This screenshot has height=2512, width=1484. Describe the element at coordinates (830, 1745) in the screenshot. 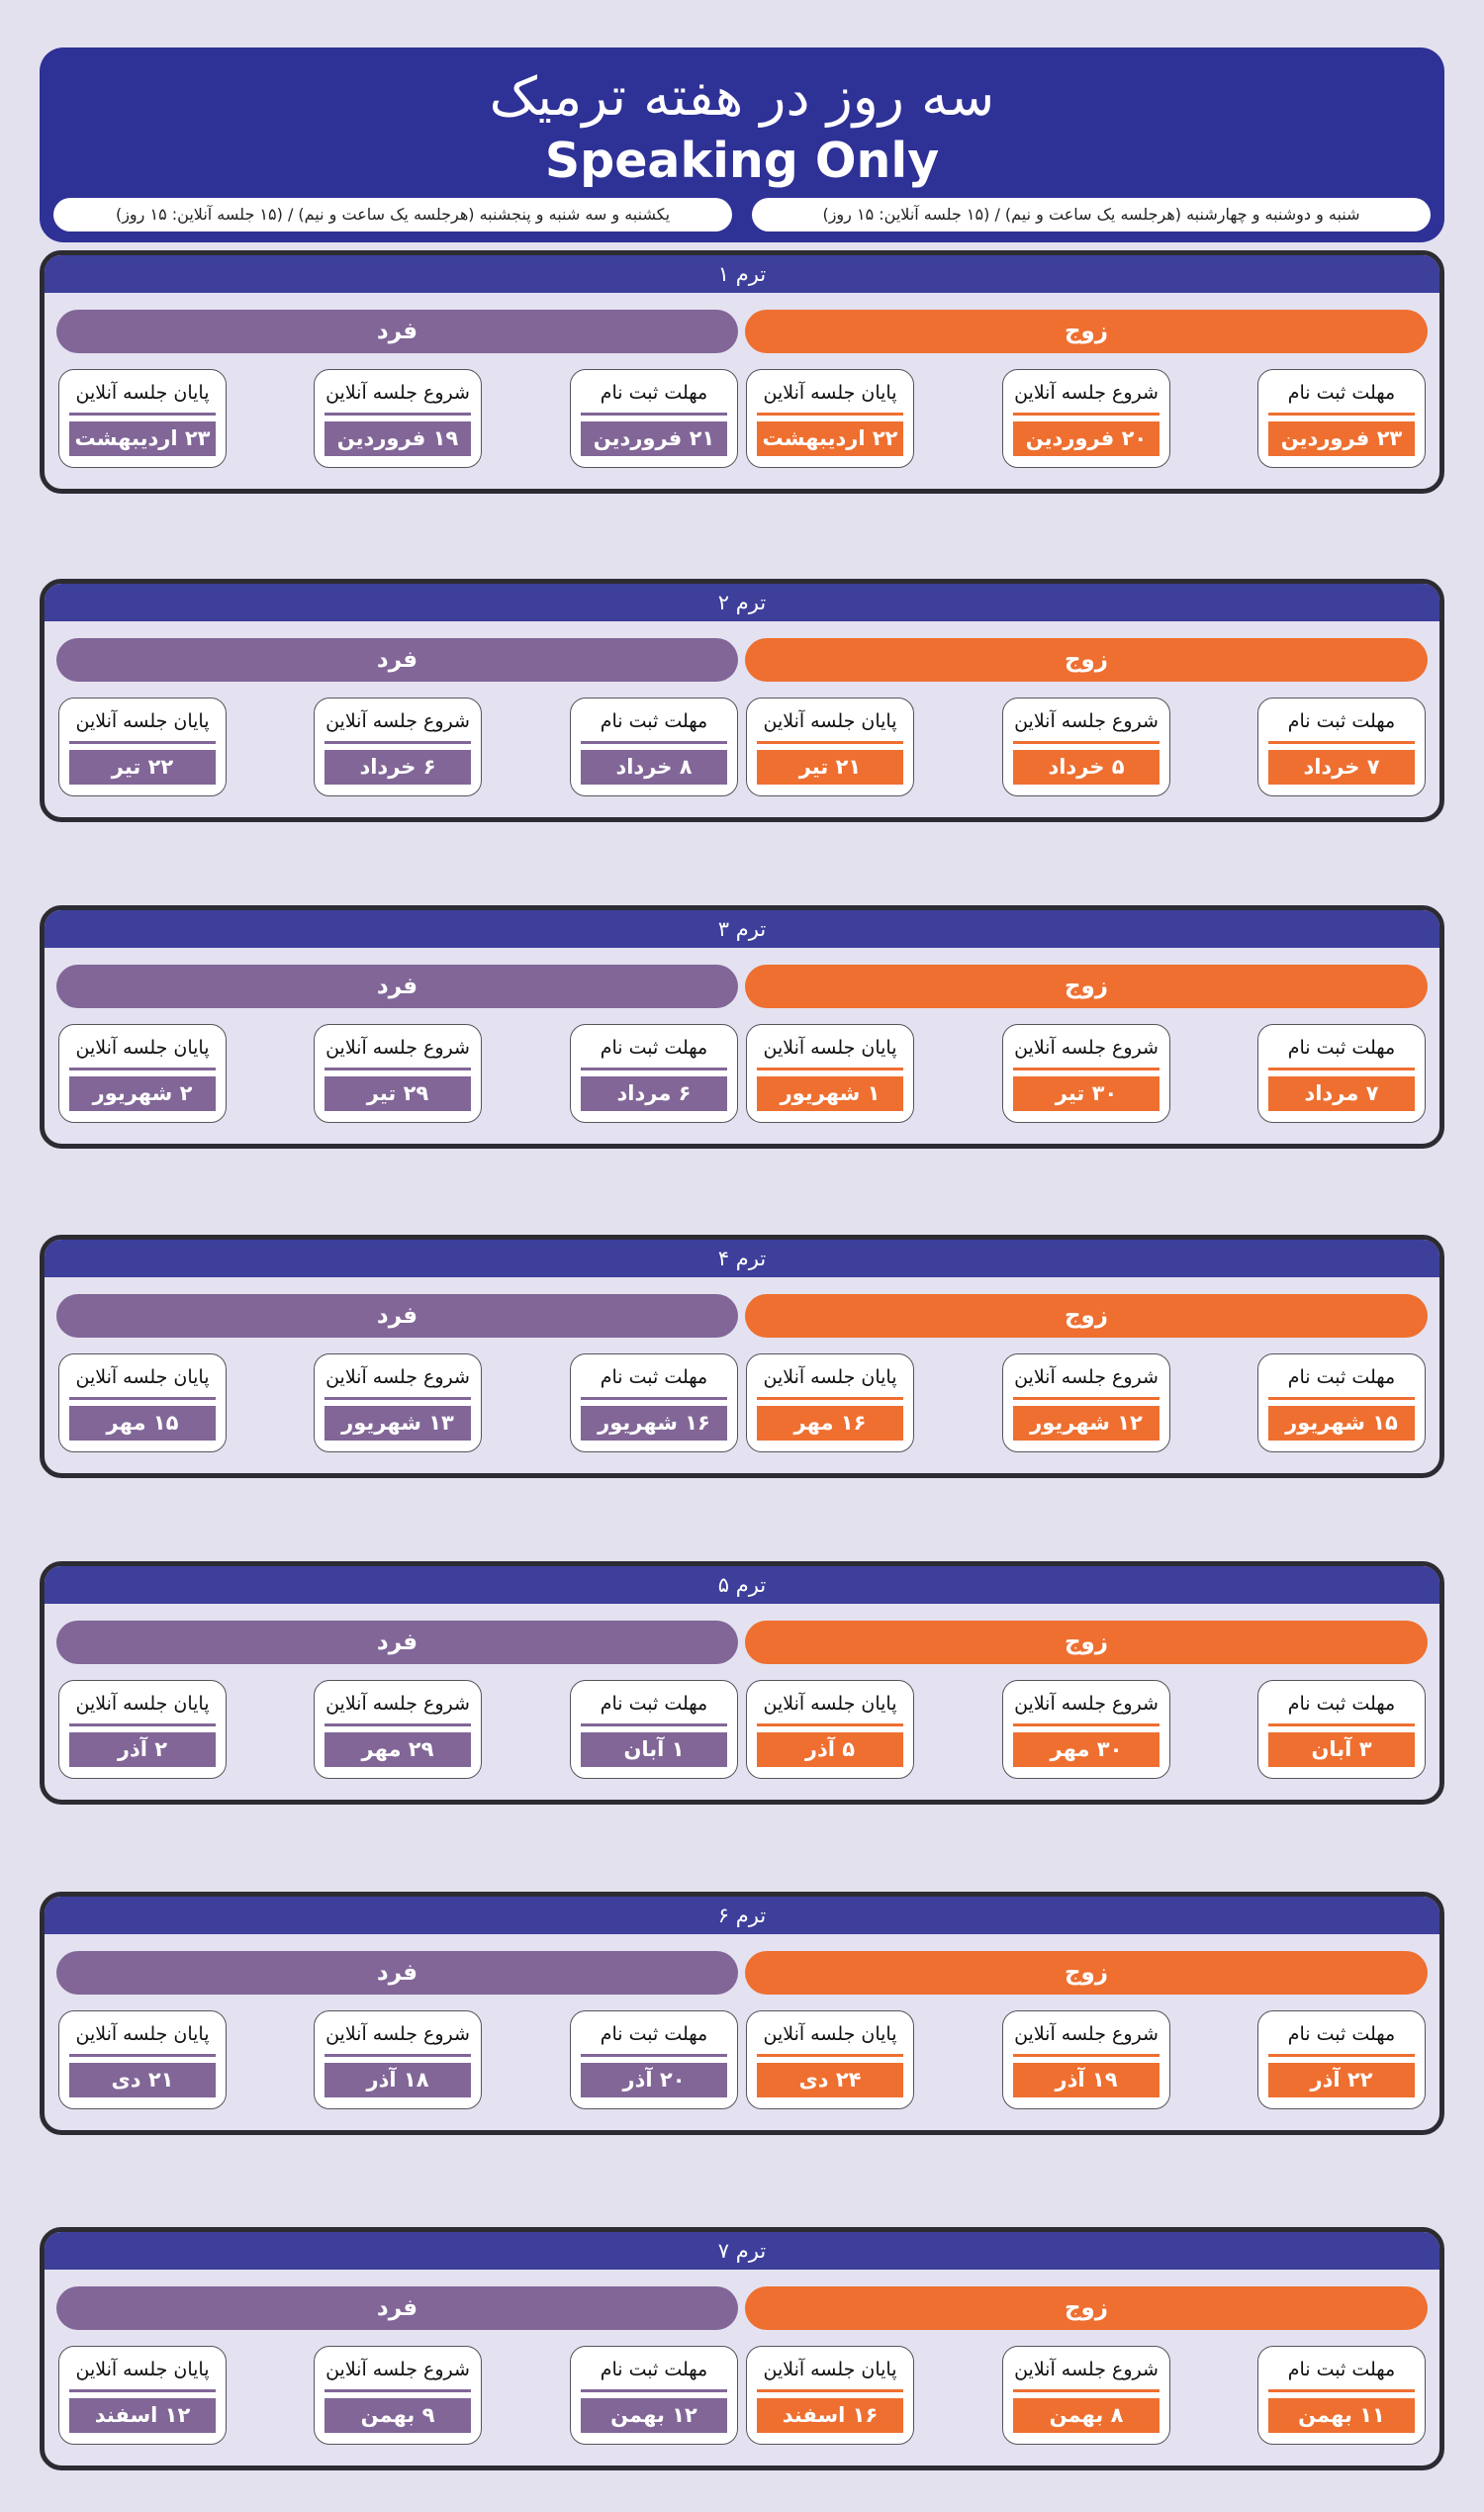

I see `card-date: ۵ آذر` at that location.